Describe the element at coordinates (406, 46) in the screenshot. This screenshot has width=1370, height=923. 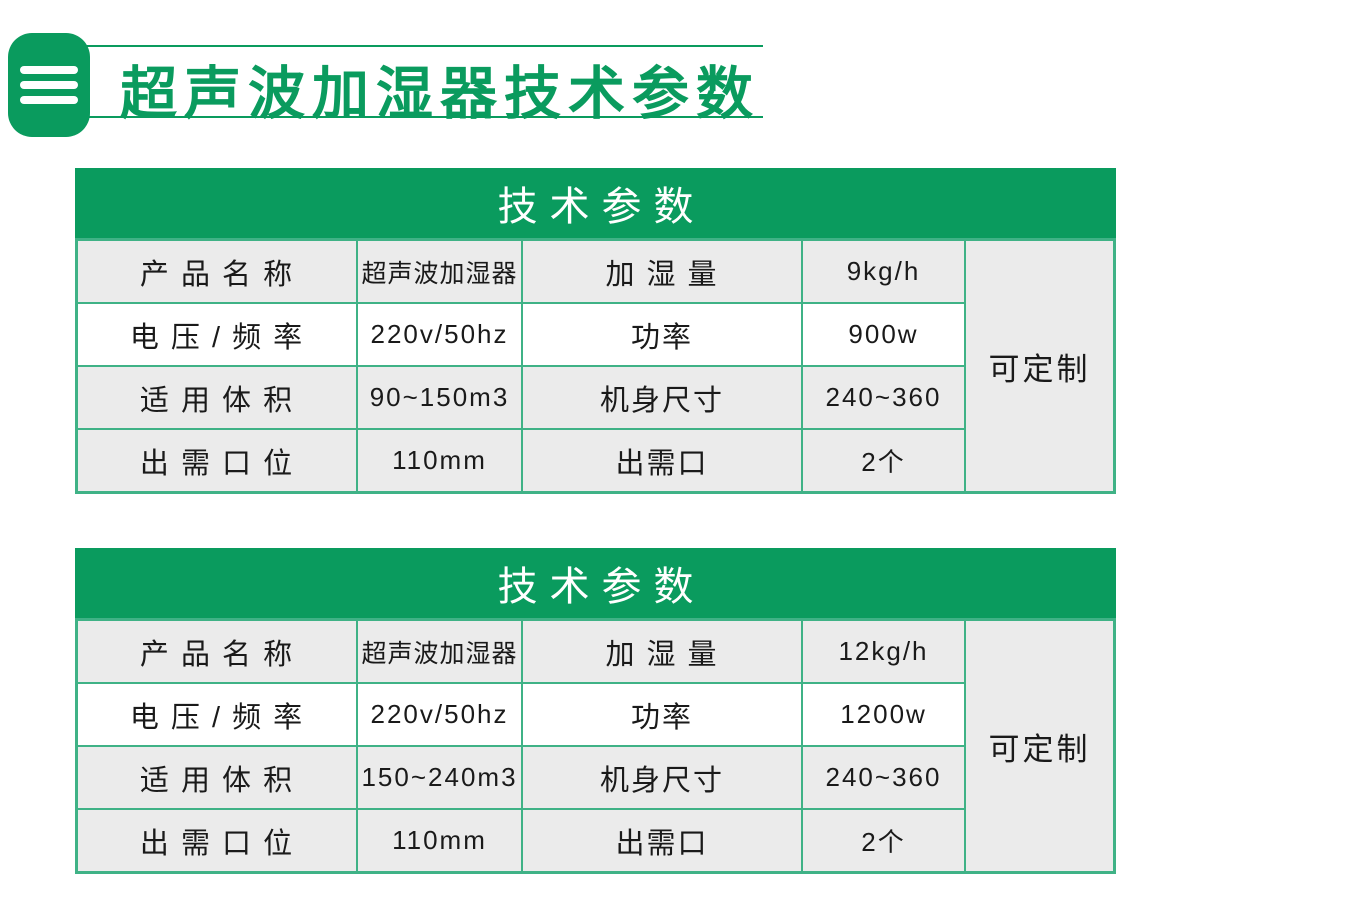
I see `header-rule-top` at that location.